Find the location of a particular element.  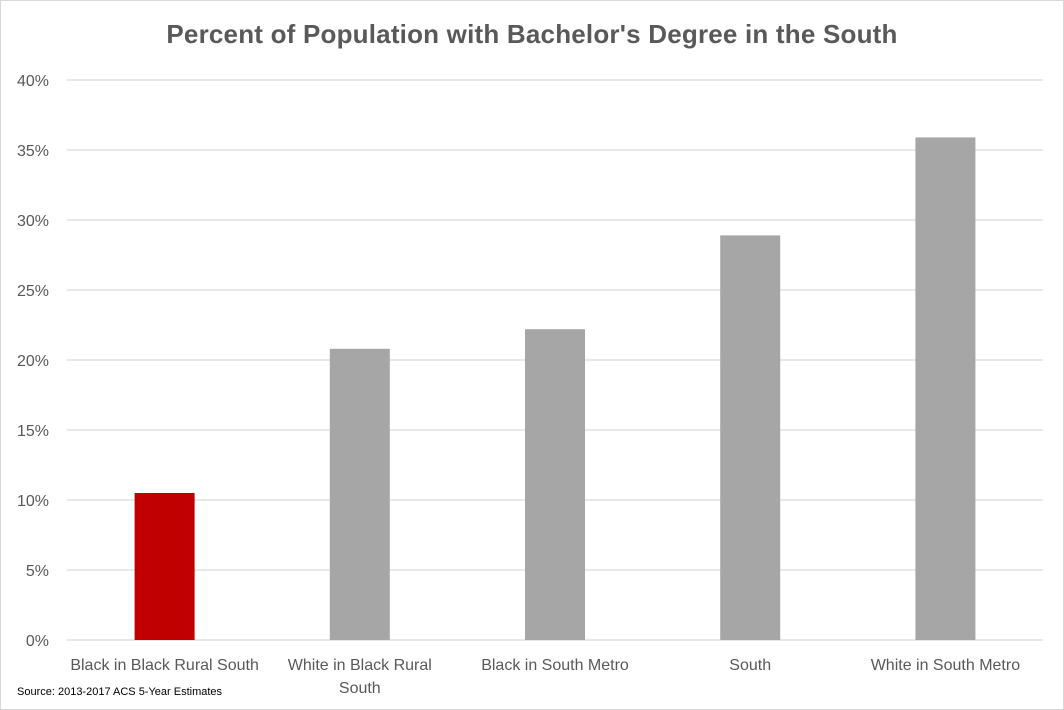

y-tick-label: 40% is located at coordinates (33, 81).